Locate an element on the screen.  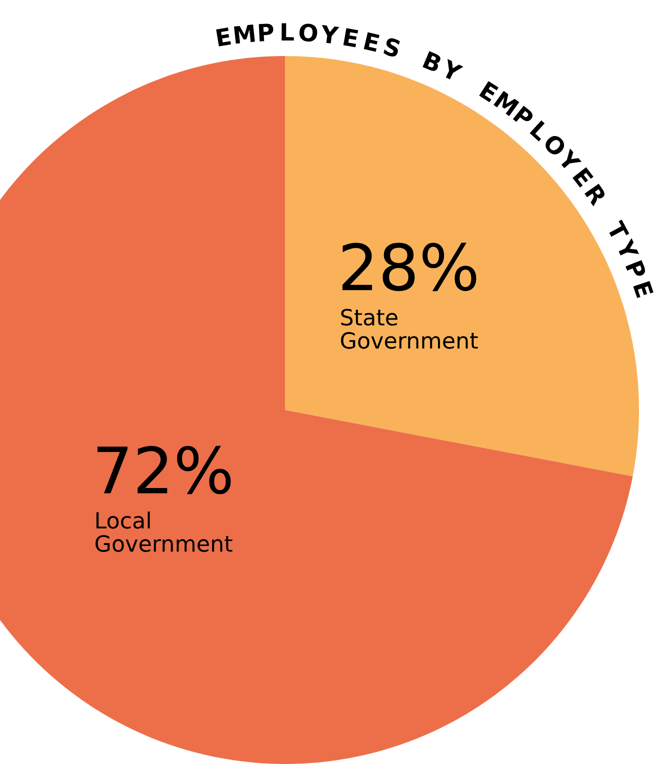
data-label: 72% is located at coordinates (164, 470).